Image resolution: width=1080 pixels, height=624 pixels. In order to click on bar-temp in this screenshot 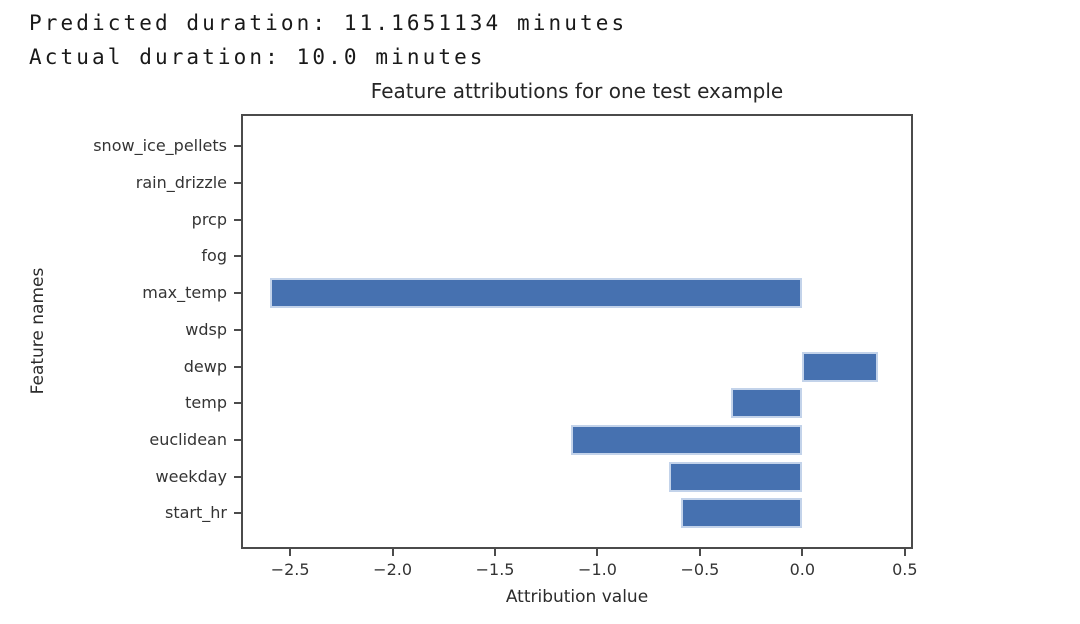, I will do `click(766, 403)`.